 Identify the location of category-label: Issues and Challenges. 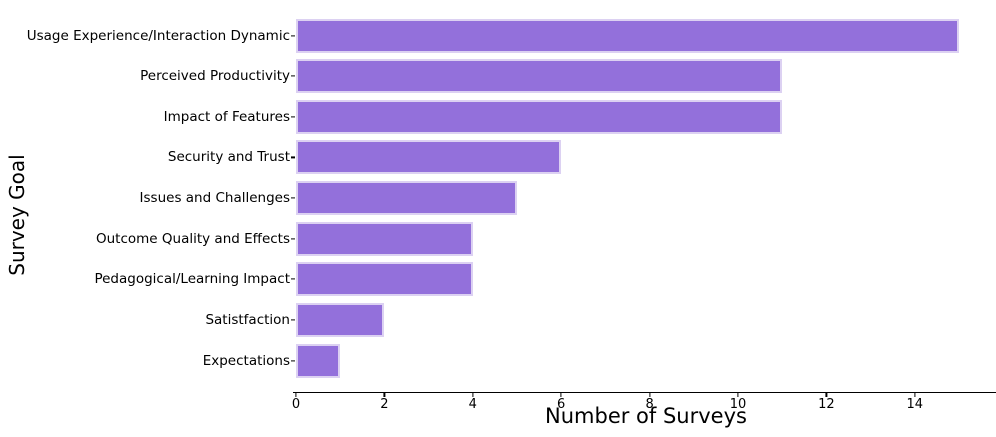
(214, 198).